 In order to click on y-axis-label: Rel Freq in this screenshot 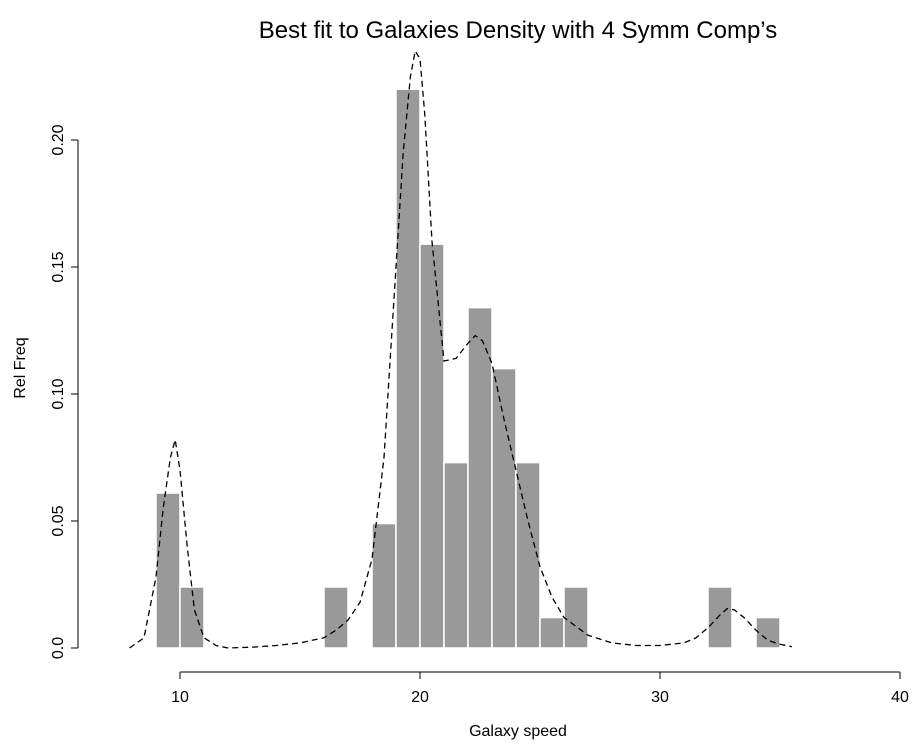, I will do `click(20, 367)`.